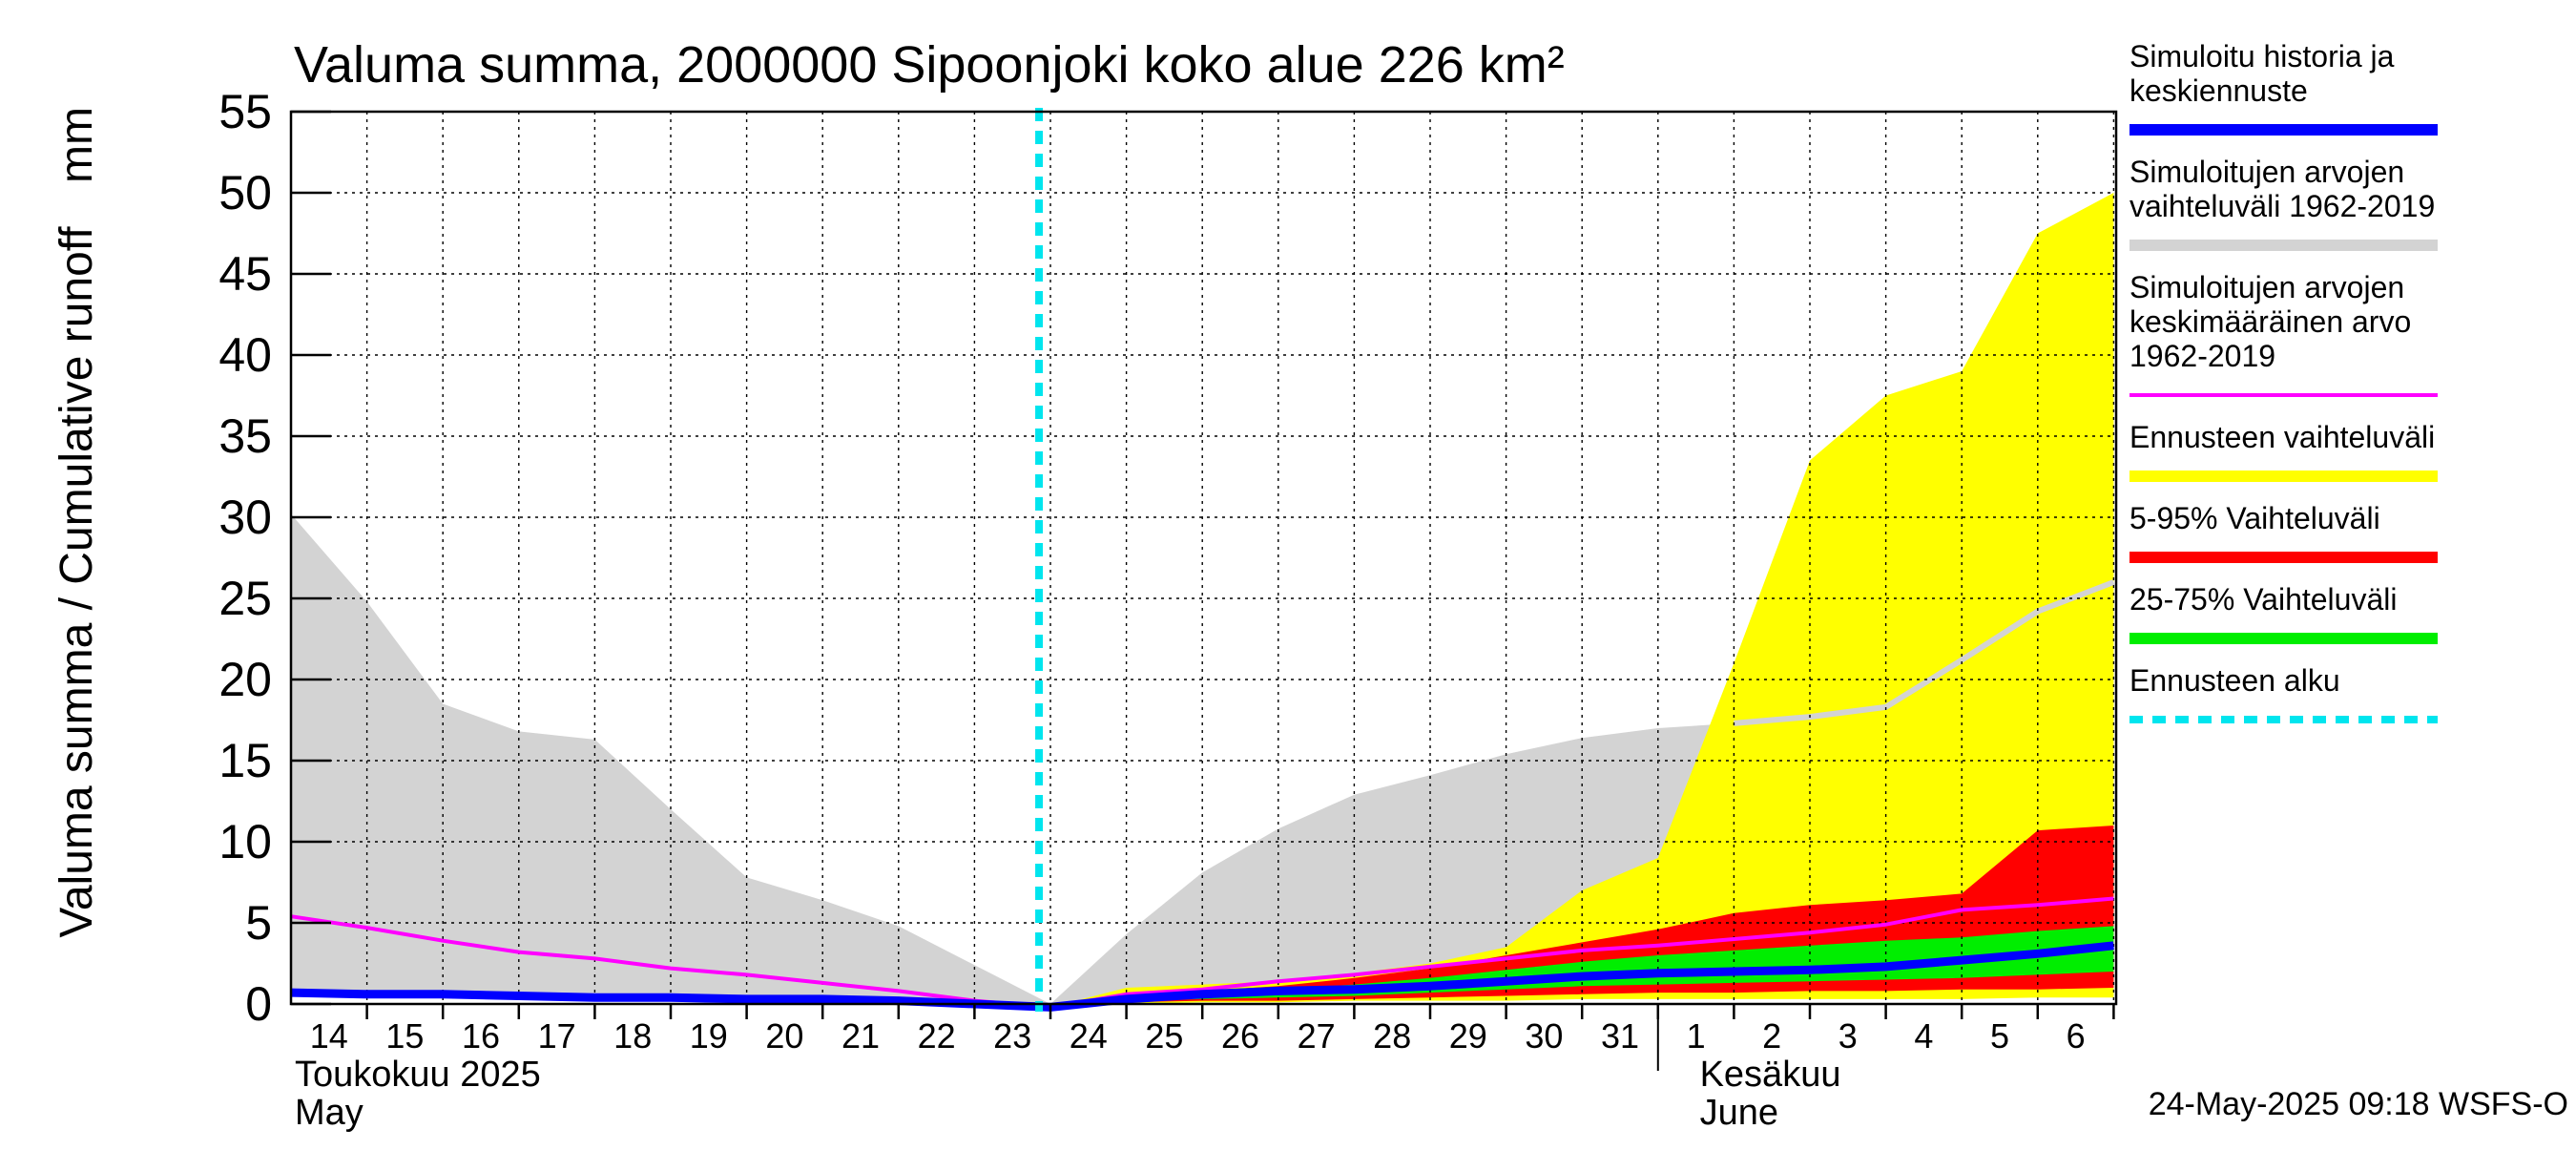 The image size is (2576, 1150). Describe the element at coordinates (1739, 1113) in the screenshot. I see `month-label-june-2: June` at that location.